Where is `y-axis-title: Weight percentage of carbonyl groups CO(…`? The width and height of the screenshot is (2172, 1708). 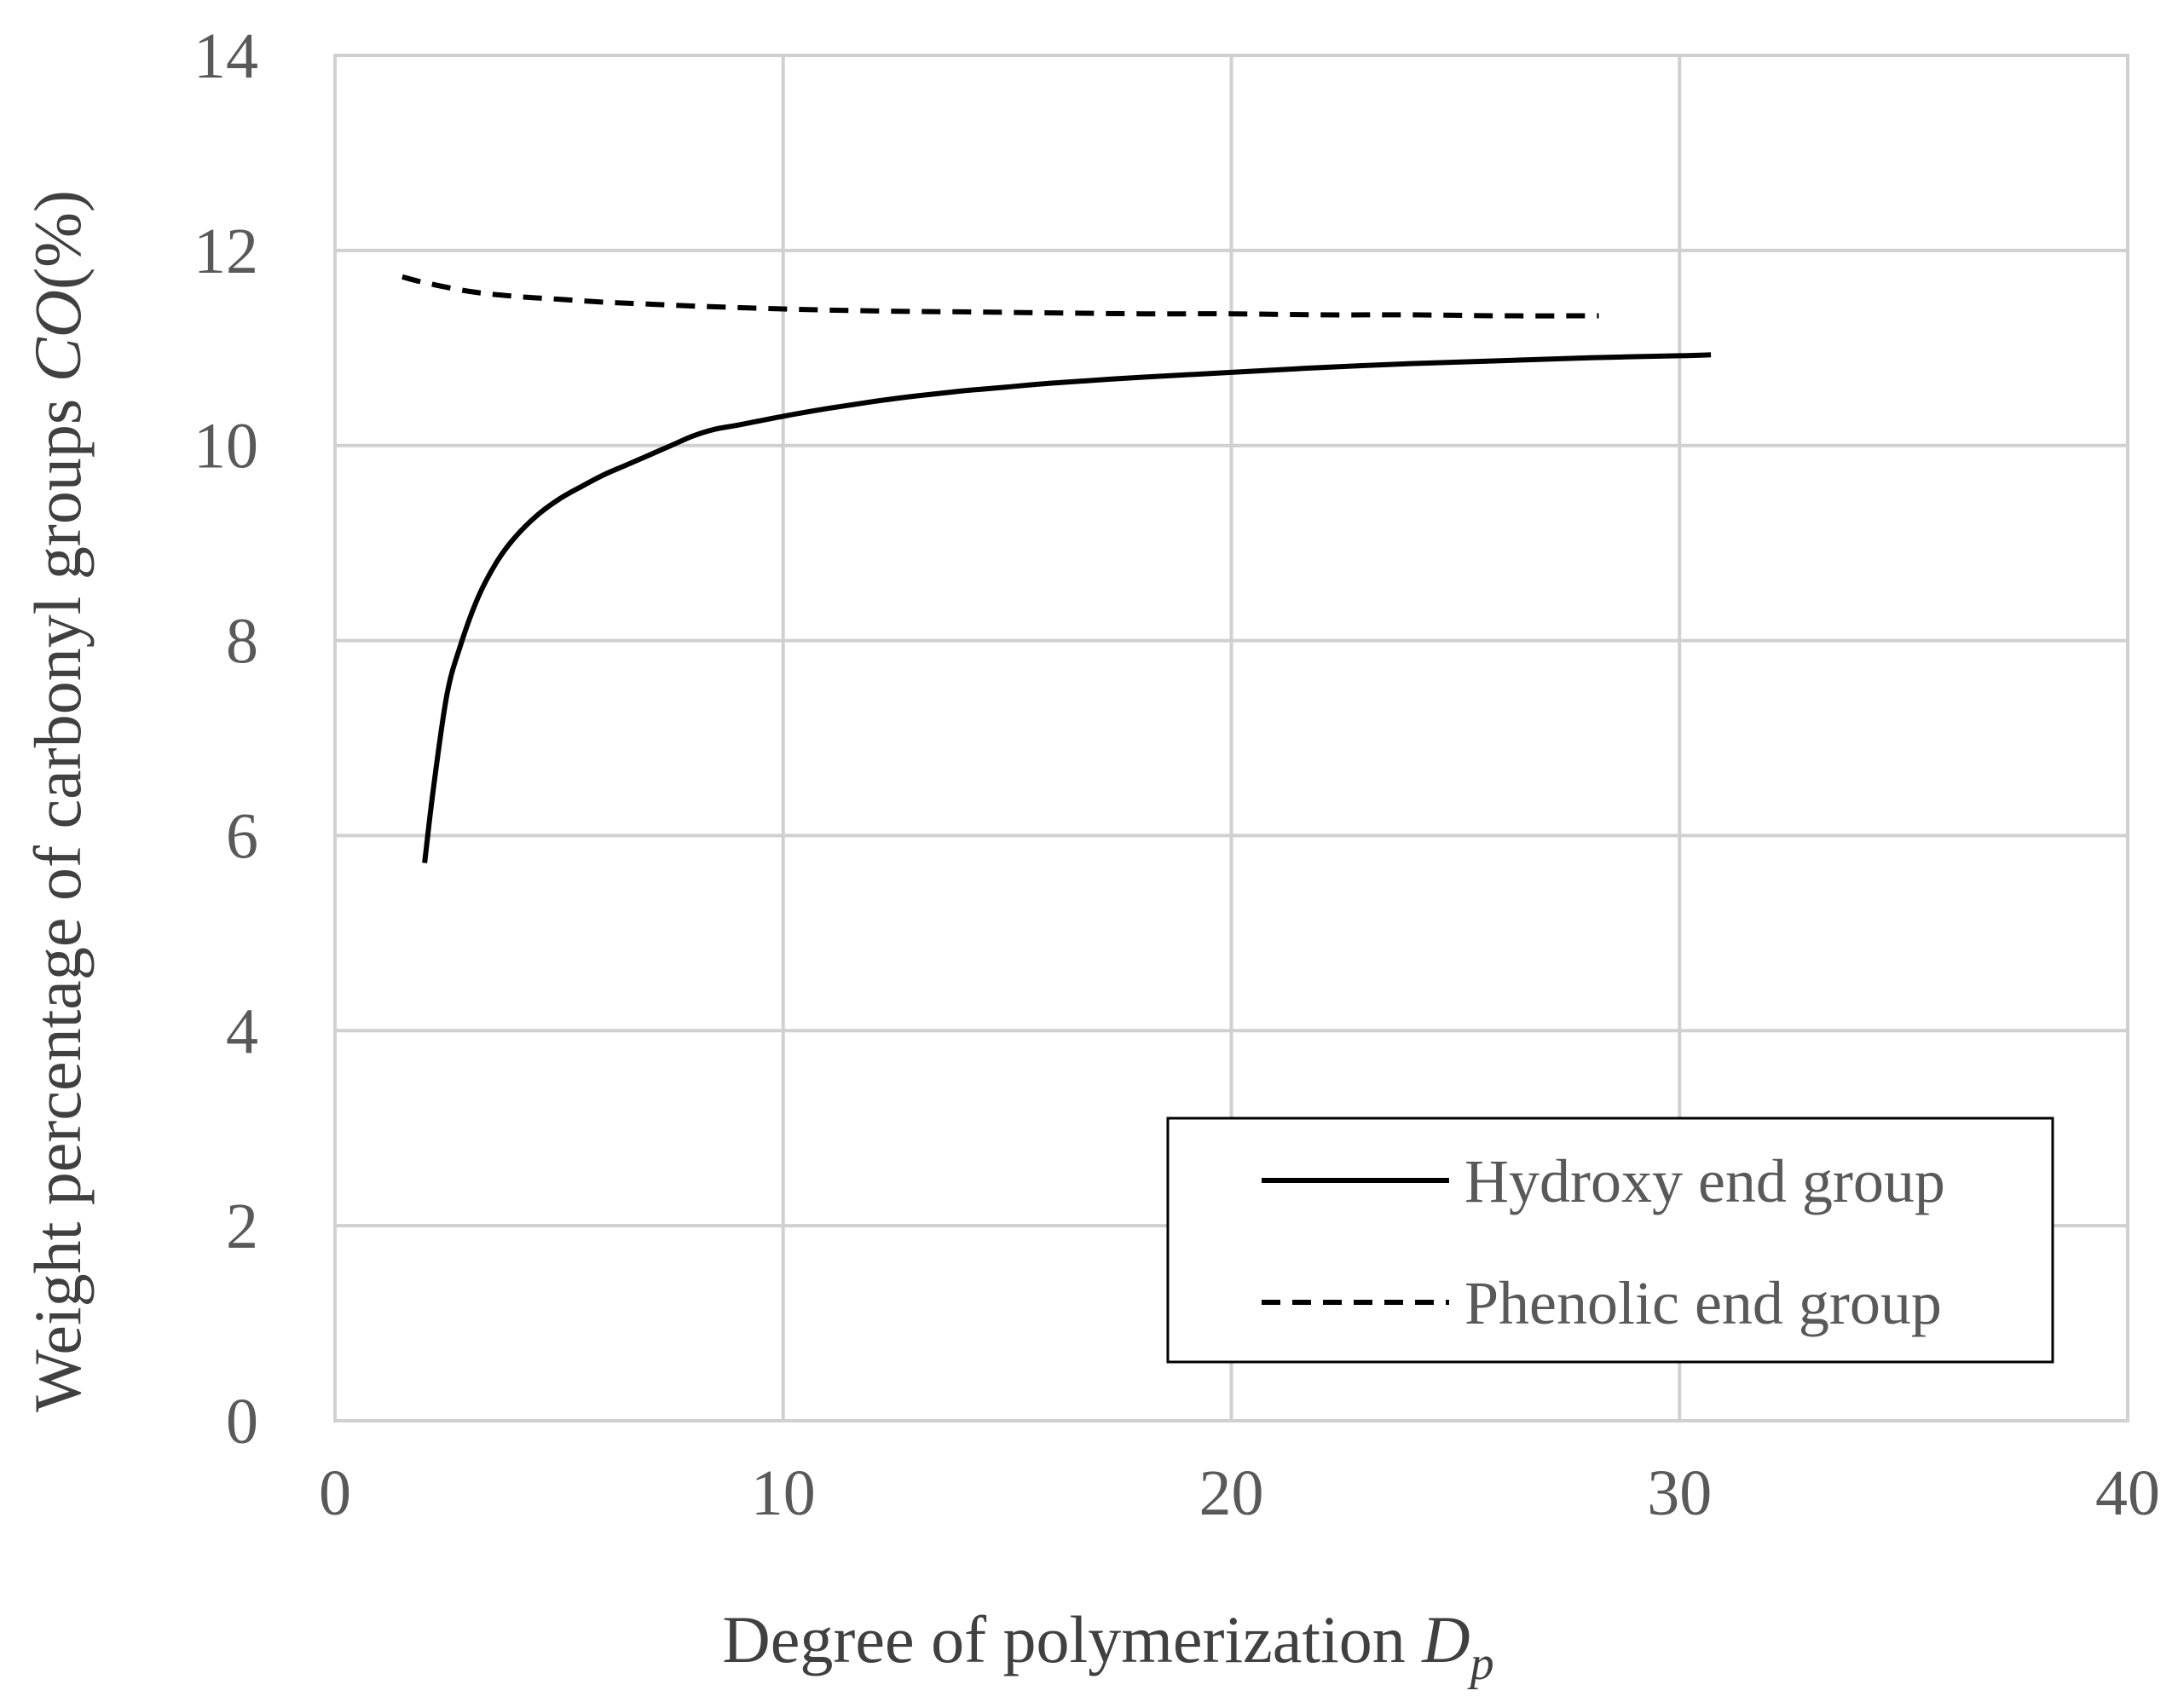
y-axis-title: Weight percentage of carbonyl groups CO(… is located at coordinates (58, 801).